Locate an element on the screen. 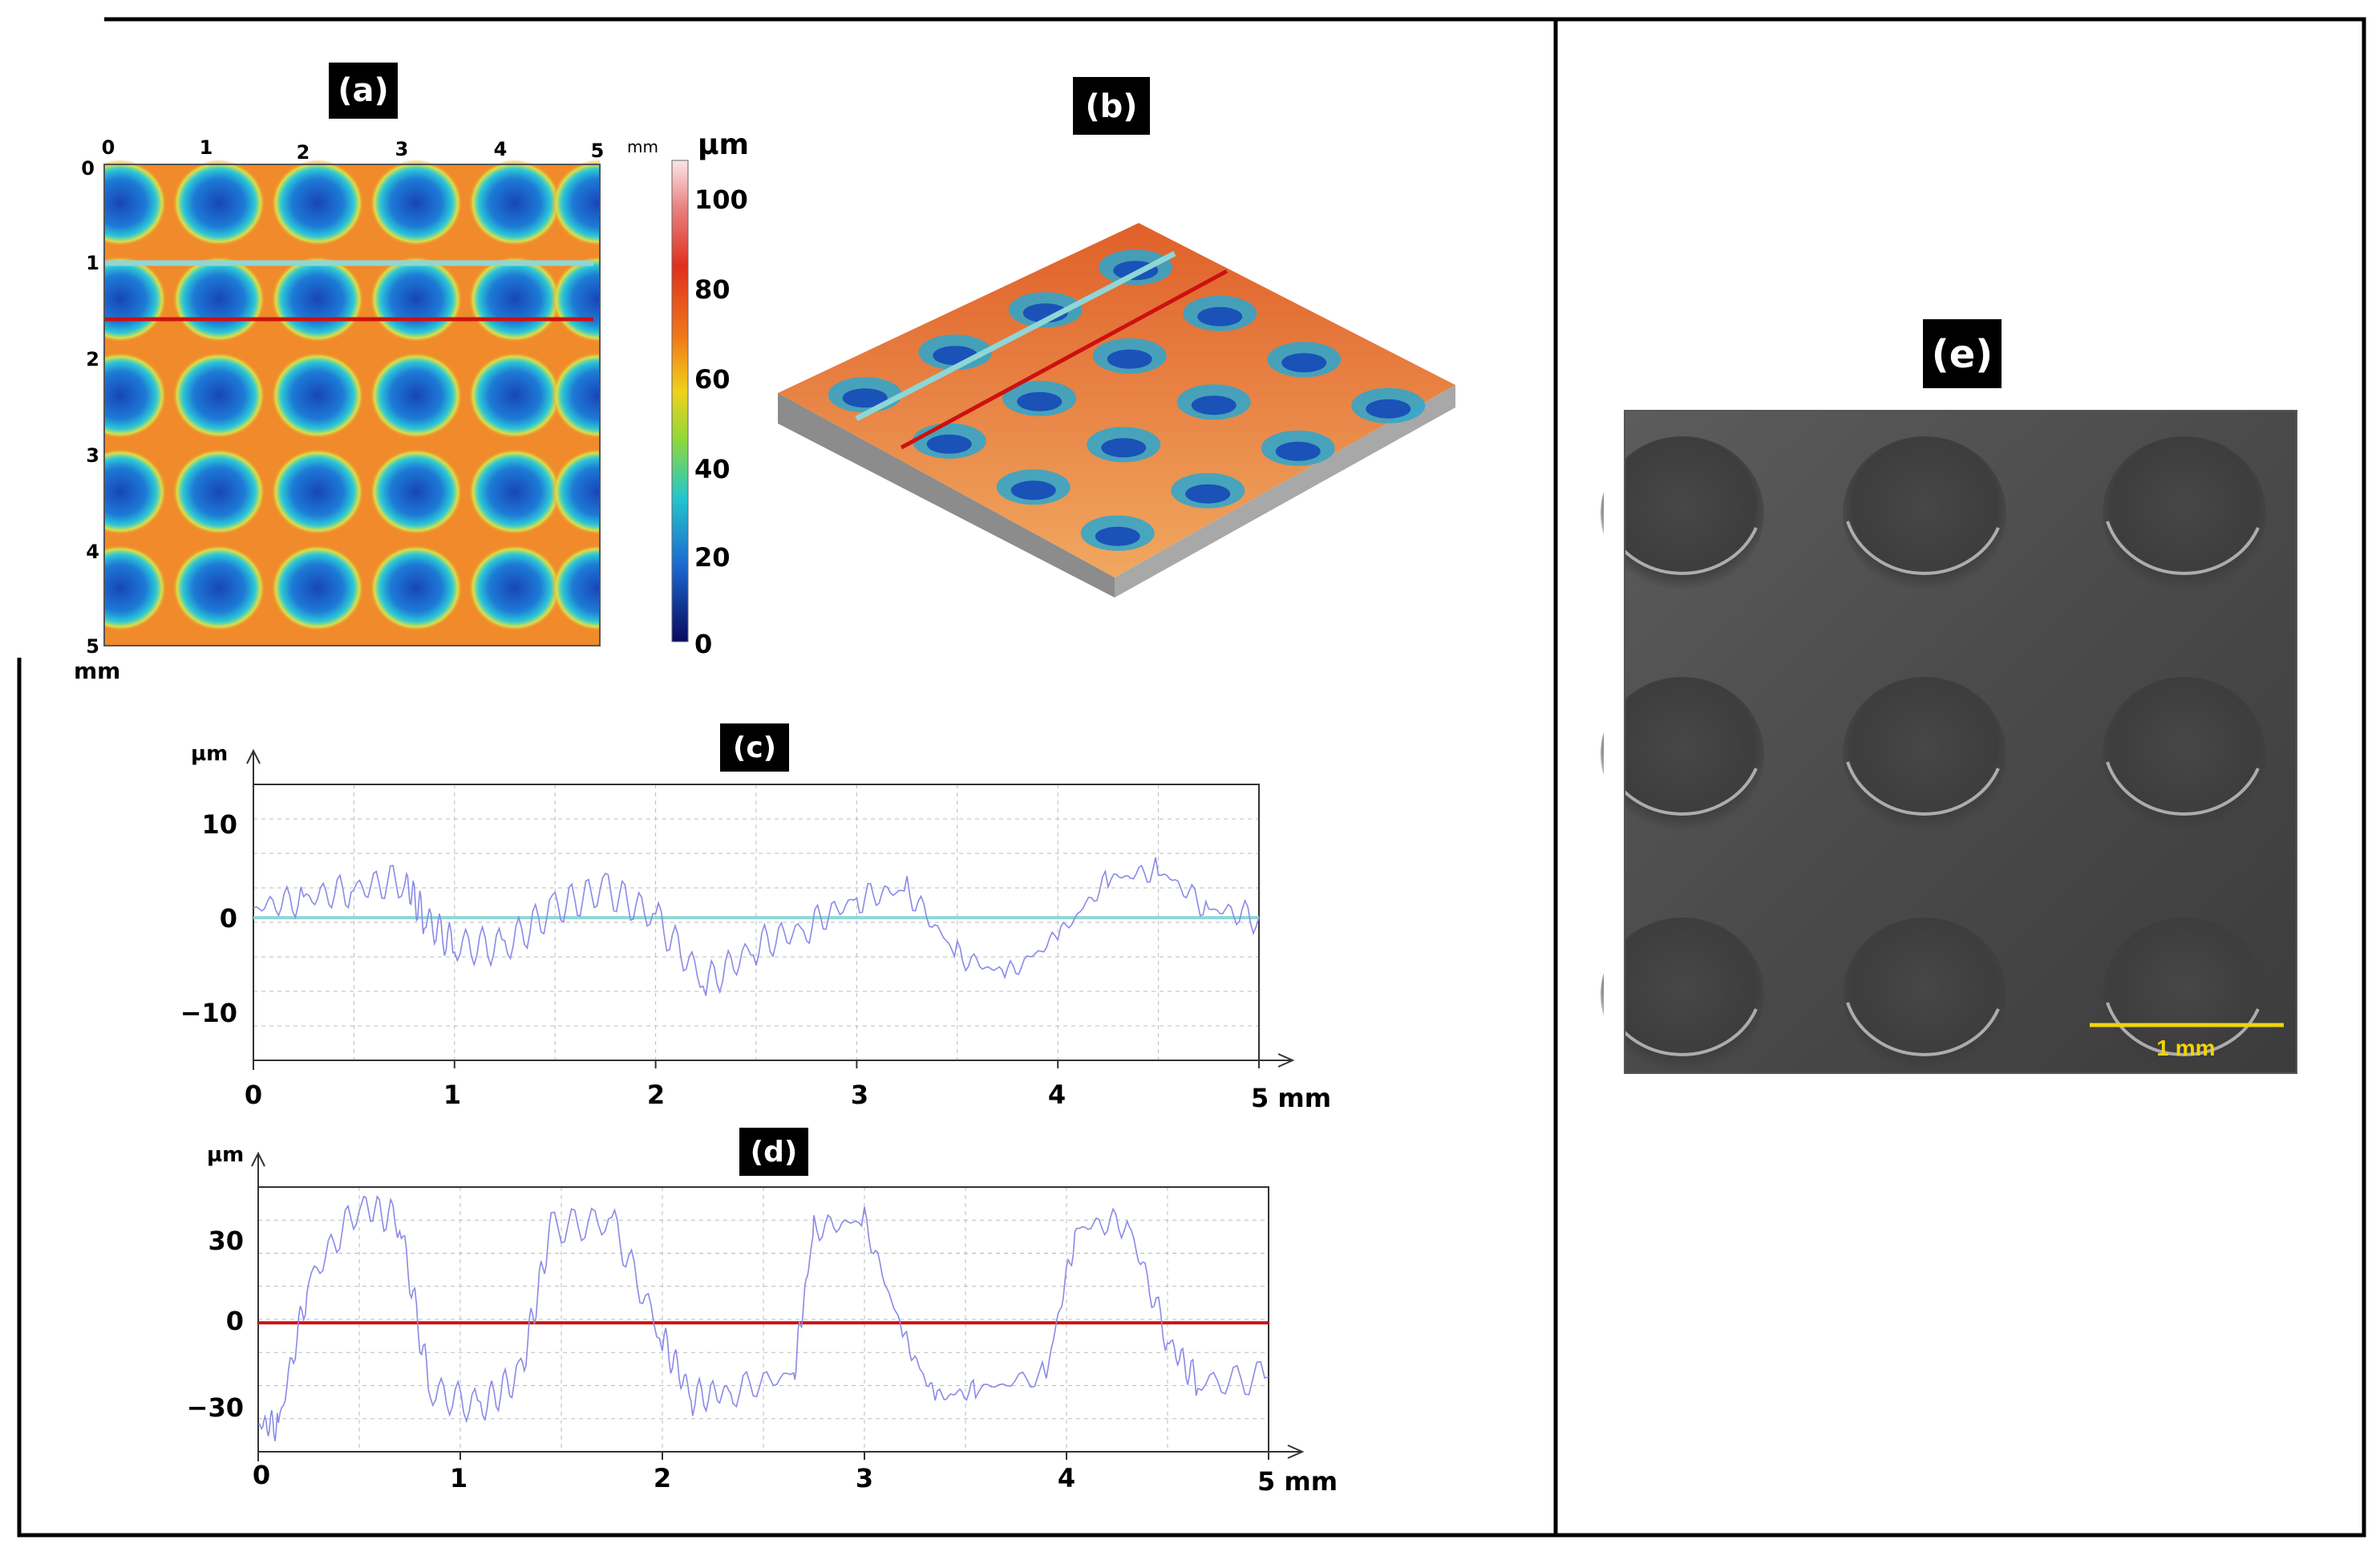 This screenshot has width=2380, height=1552. surface-side-right is located at coordinates (1285, 491).